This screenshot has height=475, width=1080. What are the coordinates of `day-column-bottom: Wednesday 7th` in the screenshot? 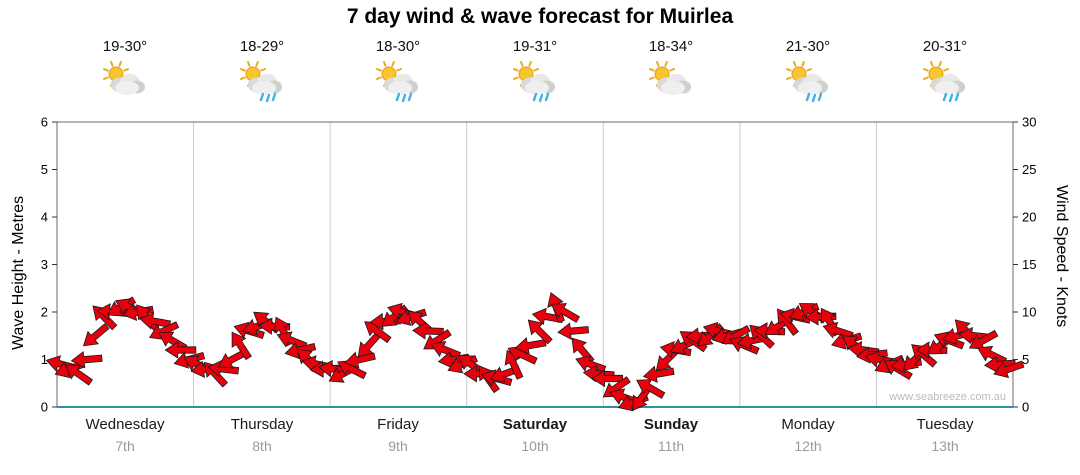 It's located at (125, 435).